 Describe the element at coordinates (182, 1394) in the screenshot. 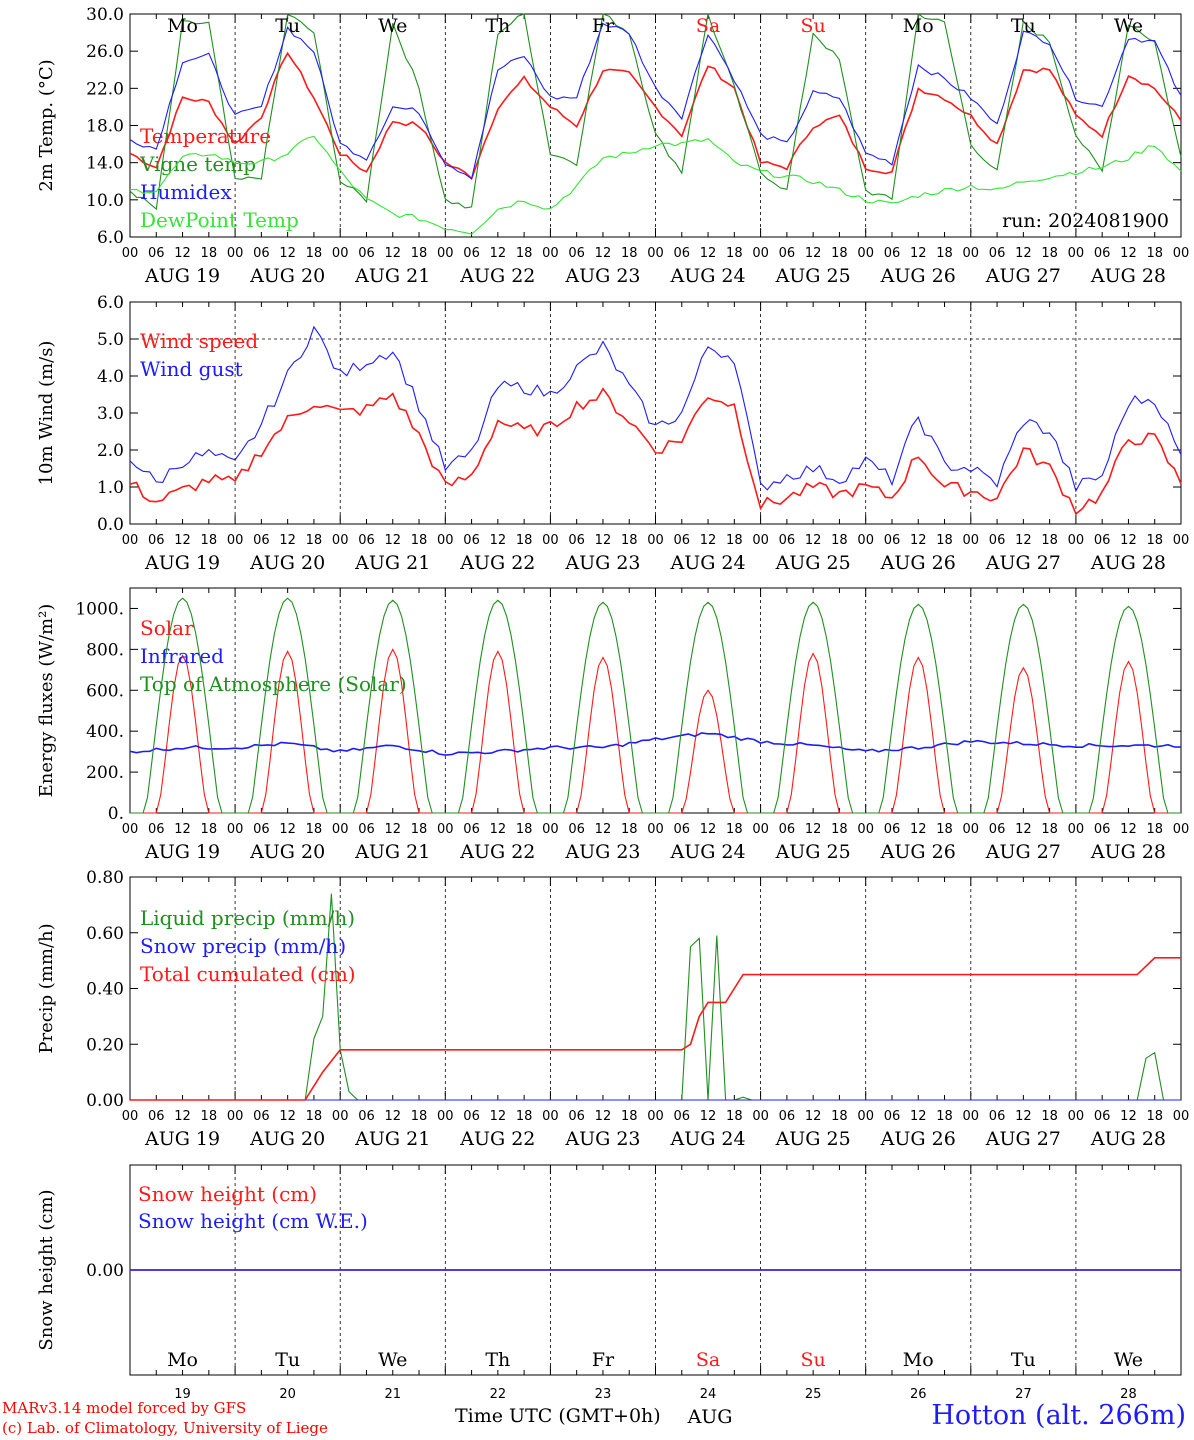

I see `day-number-label: 19` at that location.